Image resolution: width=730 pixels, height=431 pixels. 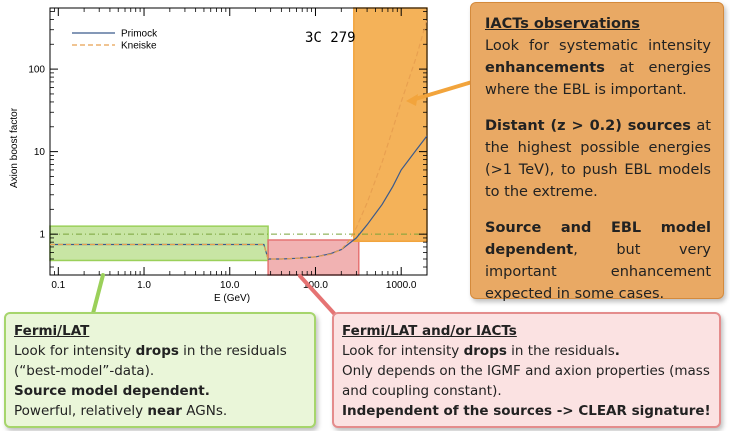 What do you see at coordinates (401, 285) in the screenshot?
I see `x-tick-label: 1000.0` at bounding box center [401, 285].